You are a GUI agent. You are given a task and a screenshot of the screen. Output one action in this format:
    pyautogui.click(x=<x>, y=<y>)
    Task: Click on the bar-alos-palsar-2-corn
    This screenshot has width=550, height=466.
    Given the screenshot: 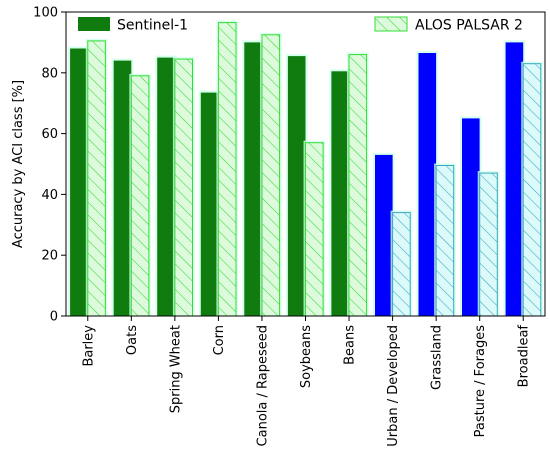 What is the action you would take?
    pyautogui.click(x=227, y=169)
    